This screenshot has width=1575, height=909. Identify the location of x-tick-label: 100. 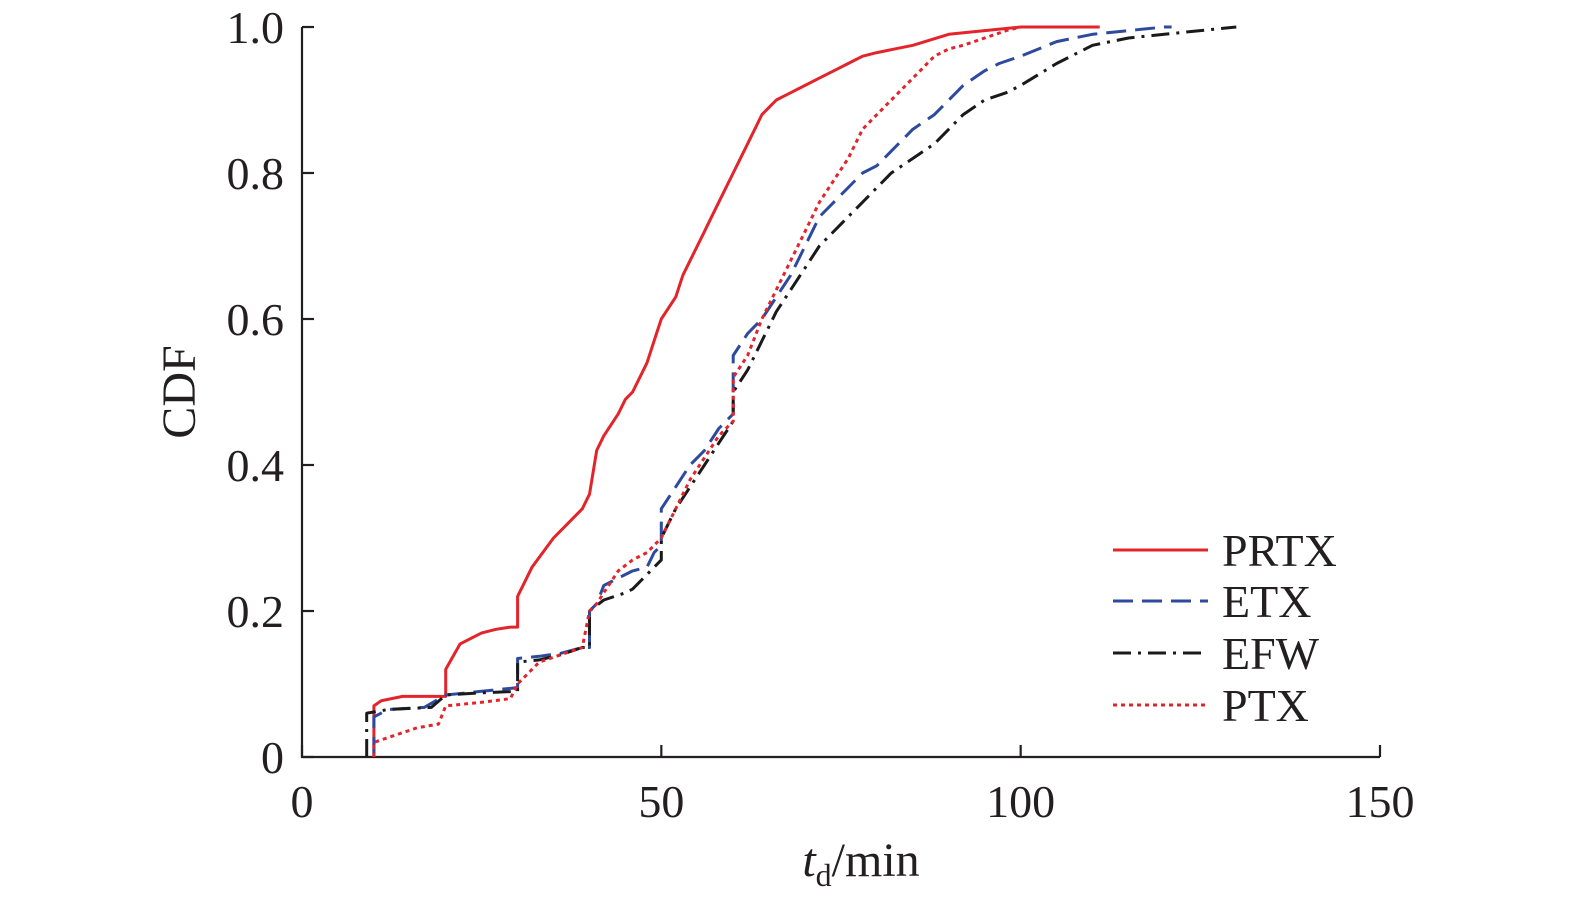
(1020, 801).